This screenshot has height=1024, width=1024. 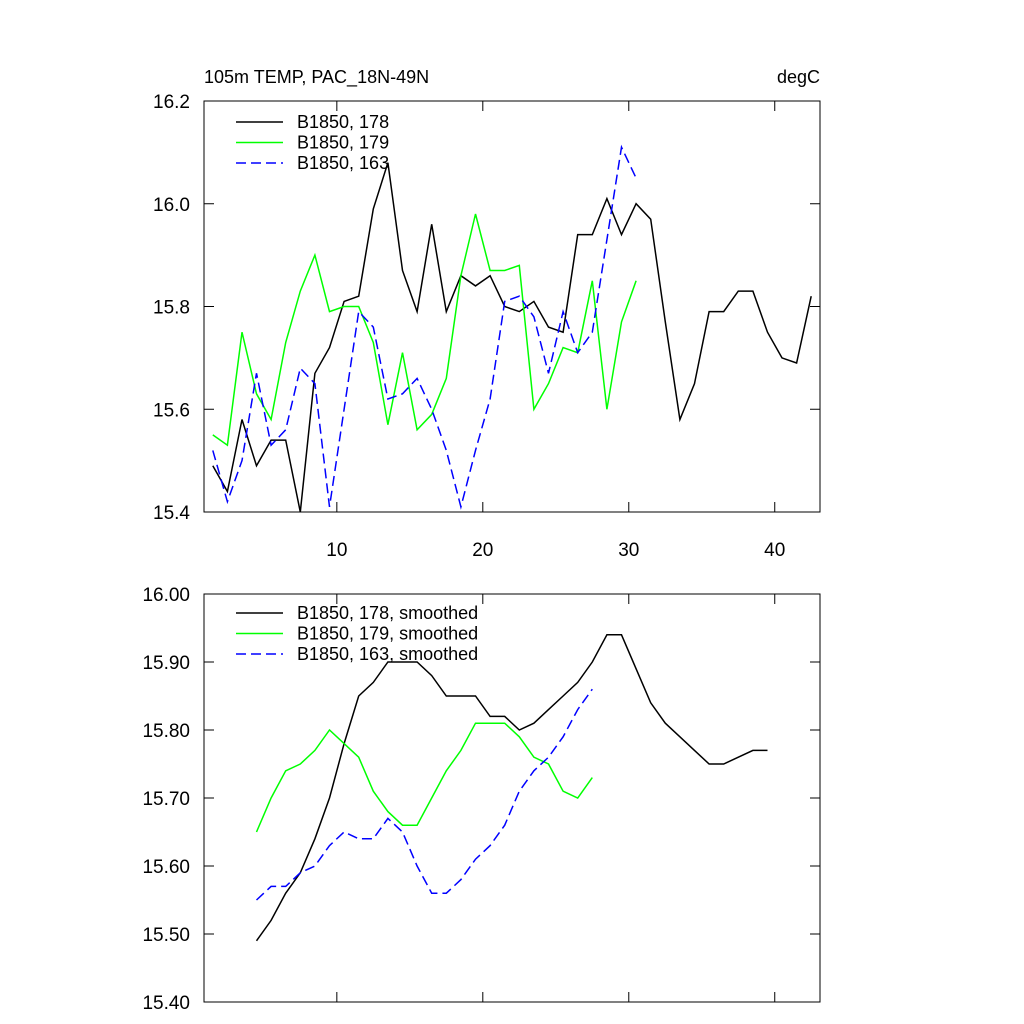 I want to click on legend-label: B1850, 178, smoothed, so click(x=387, y=613).